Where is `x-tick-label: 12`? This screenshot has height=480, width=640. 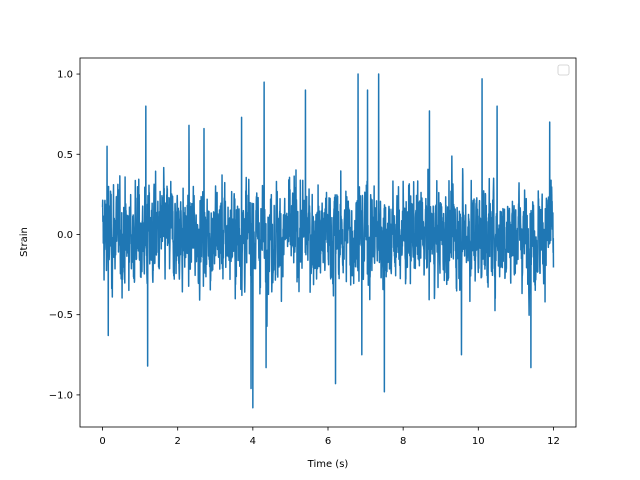
x-tick-label: 12 is located at coordinates (553, 441).